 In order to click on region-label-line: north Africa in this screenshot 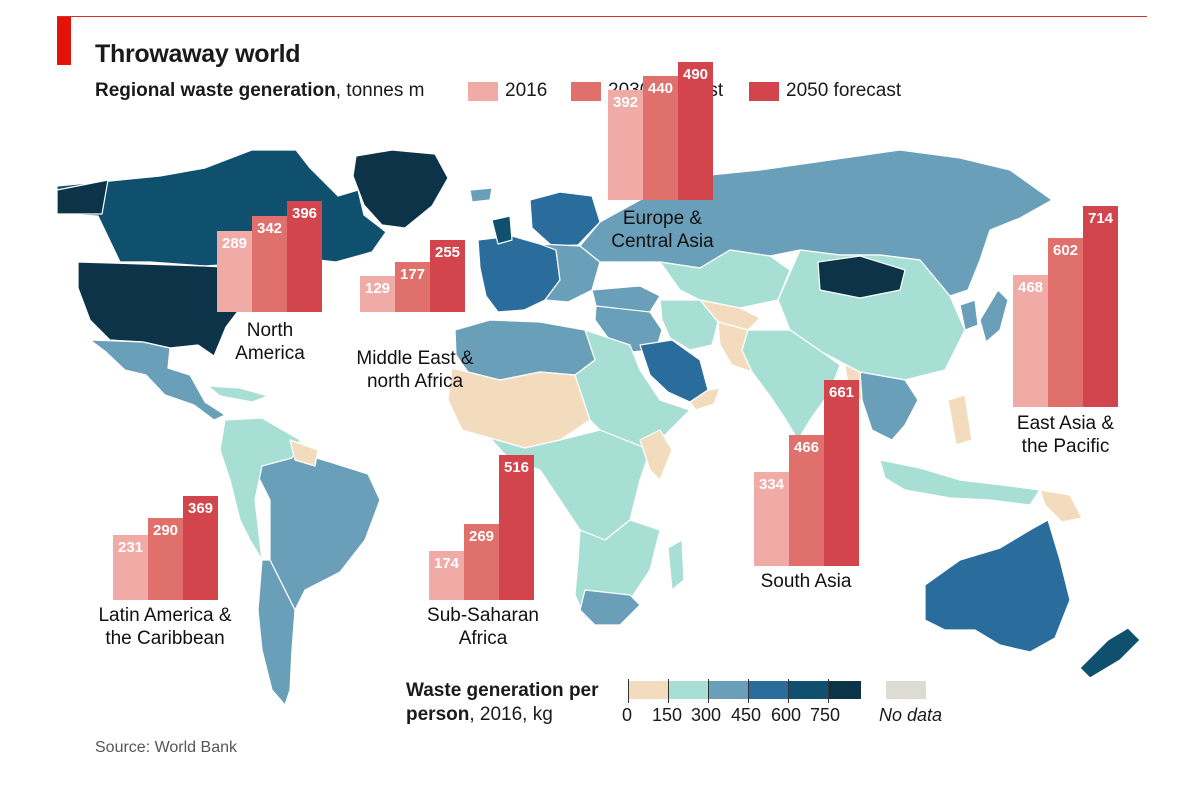, I will do `click(415, 381)`.